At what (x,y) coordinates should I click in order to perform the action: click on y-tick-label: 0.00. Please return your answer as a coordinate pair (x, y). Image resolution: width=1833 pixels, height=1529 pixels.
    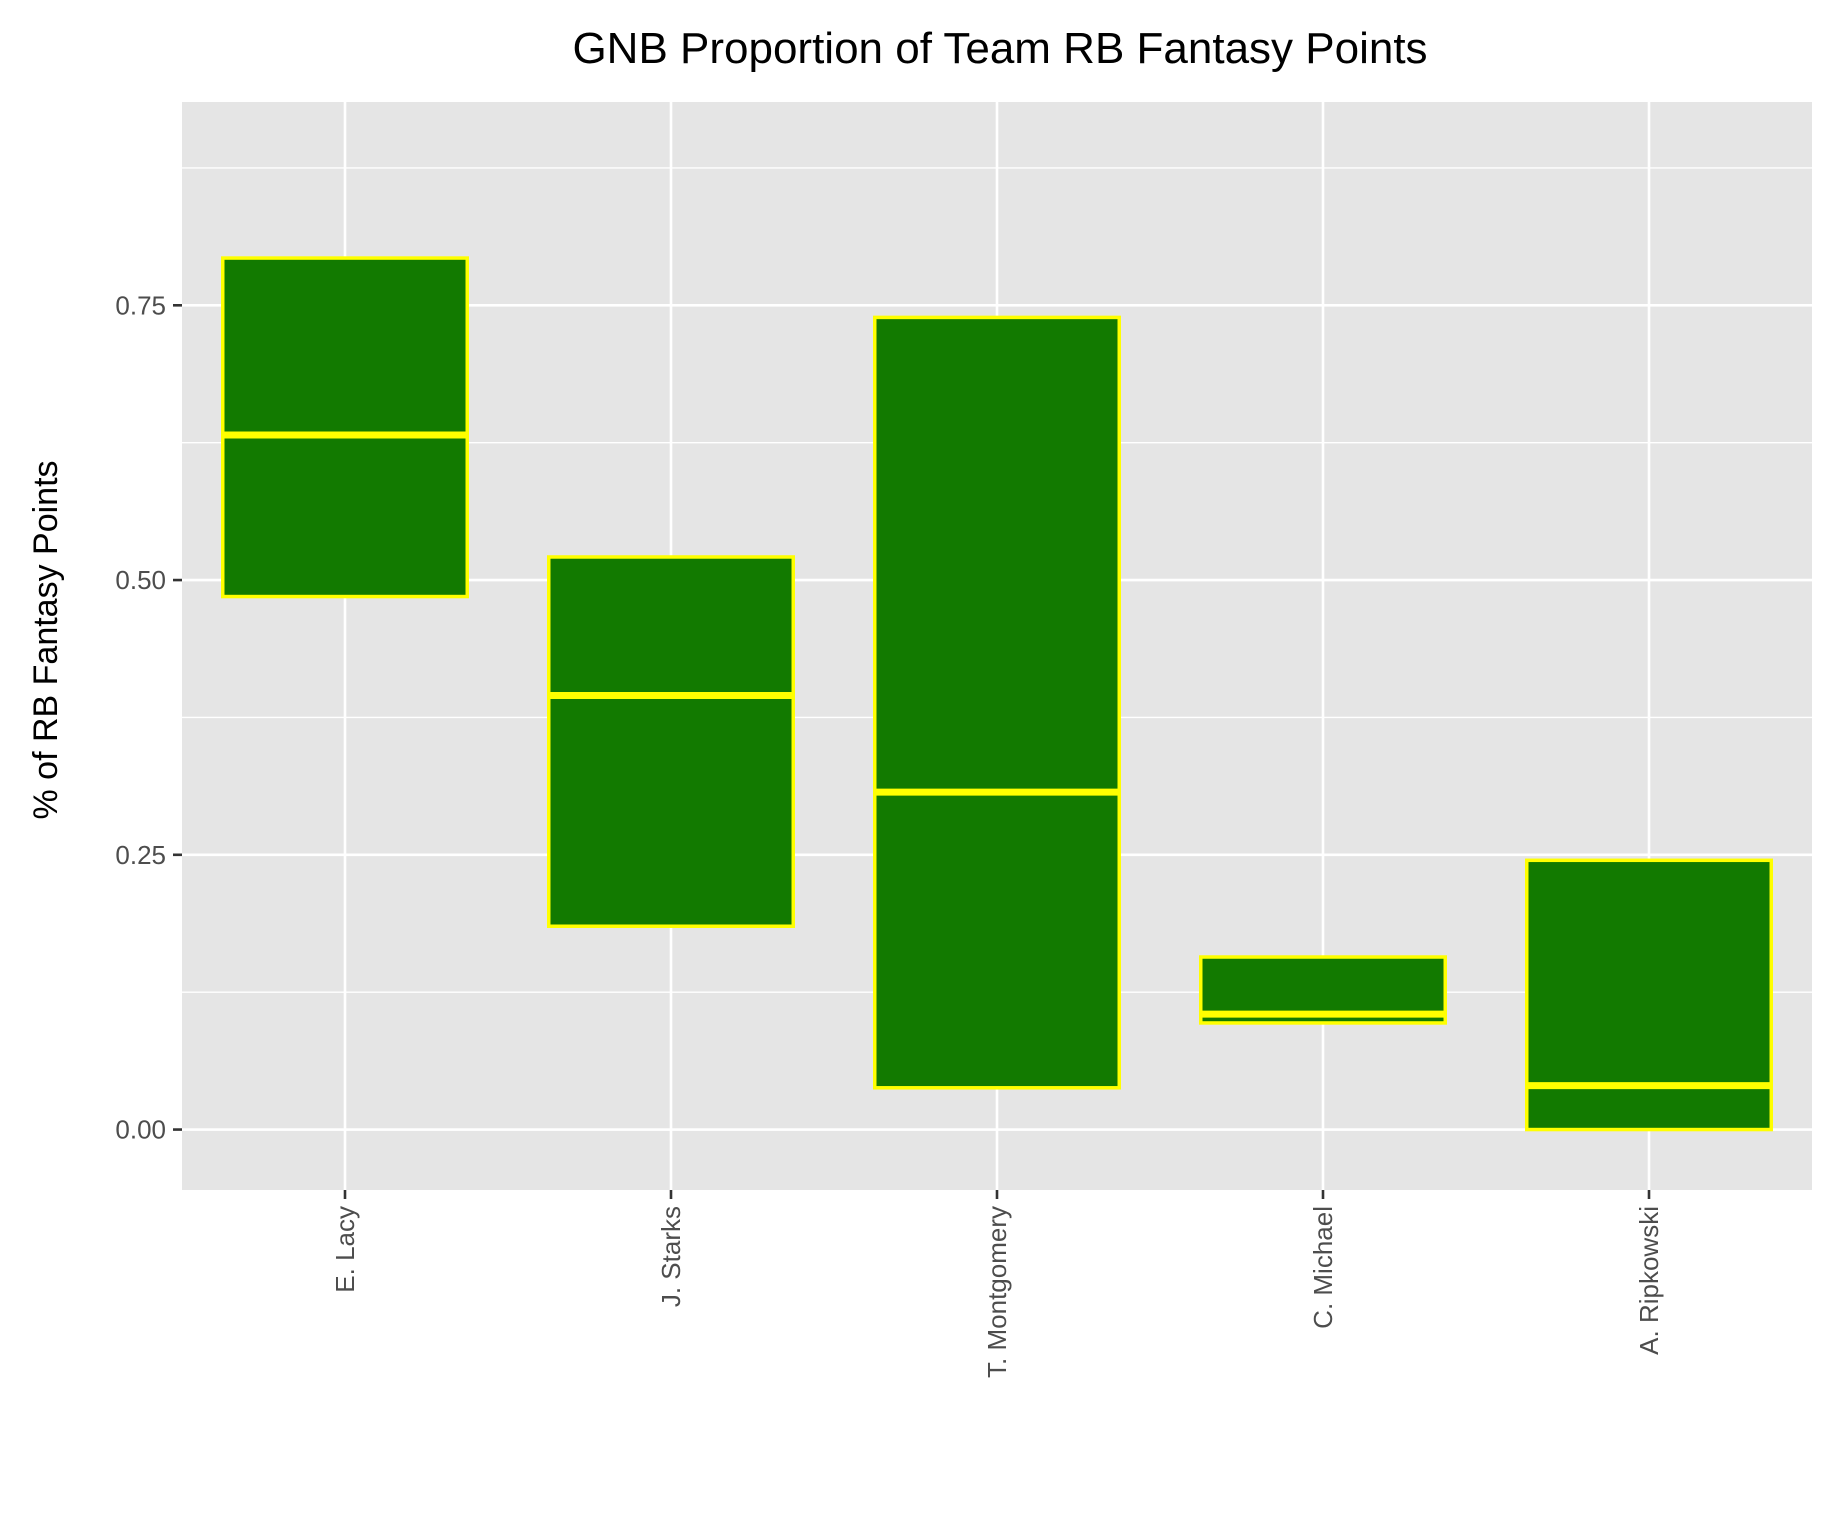
    Looking at the image, I should click on (140, 1130).